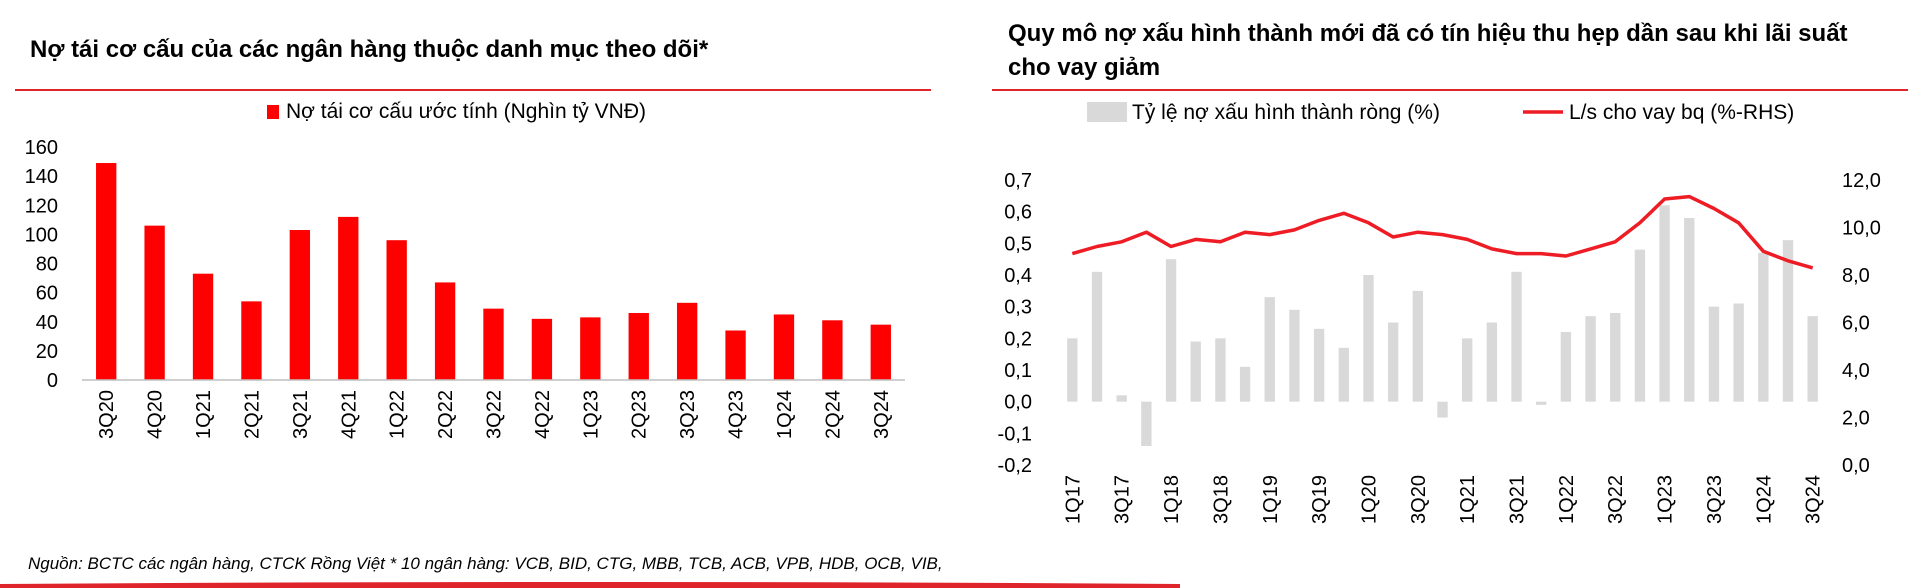 Image resolution: width=1920 pixels, height=588 pixels. Describe the element at coordinates (543, 414) in the screenshot. I see `x-tick-label-4Q22: 4Q22` at that location.